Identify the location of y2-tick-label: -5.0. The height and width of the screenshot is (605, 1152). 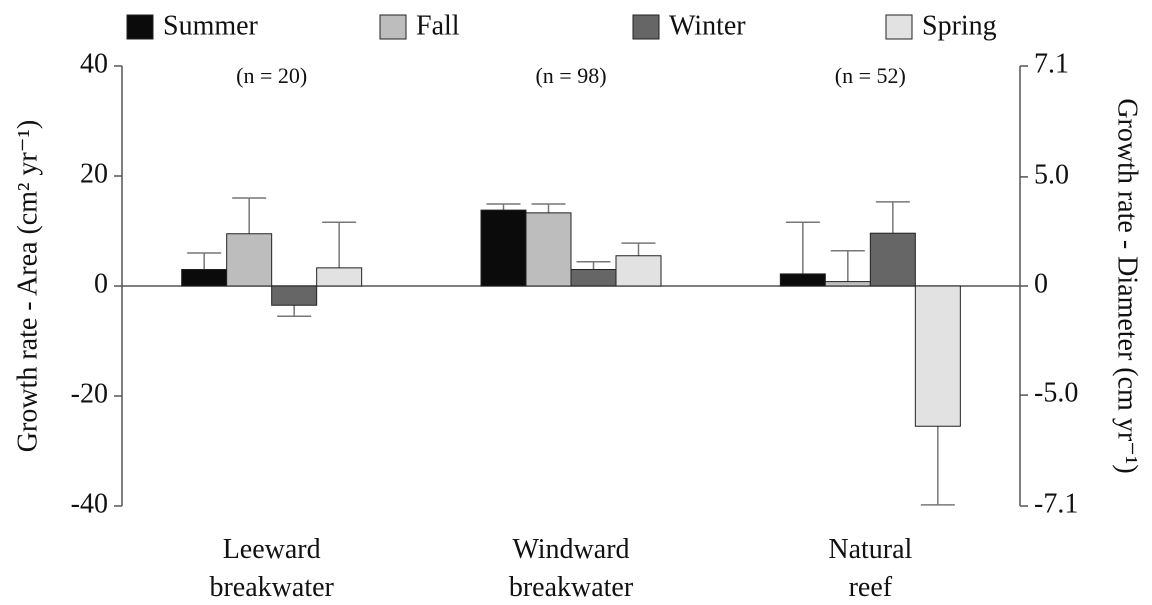
(1056, 393).